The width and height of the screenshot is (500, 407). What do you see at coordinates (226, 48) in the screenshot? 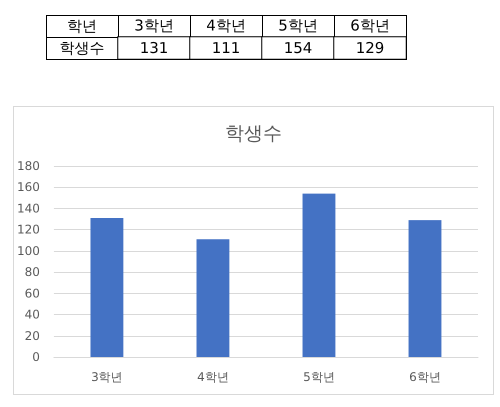
I see `data-label: 111` at bounding box center [226, 48].